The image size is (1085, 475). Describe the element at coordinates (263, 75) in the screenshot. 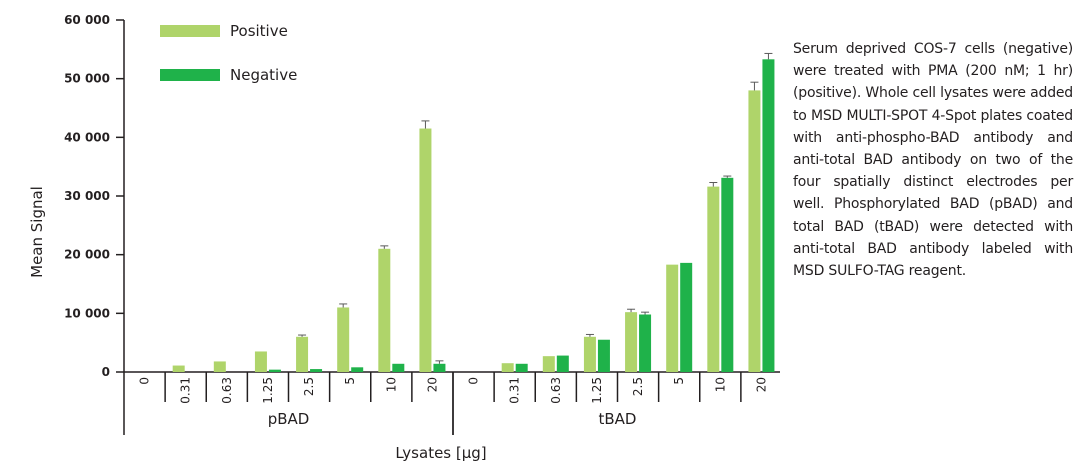

I see `legend-label-negative: Negative` at that location.